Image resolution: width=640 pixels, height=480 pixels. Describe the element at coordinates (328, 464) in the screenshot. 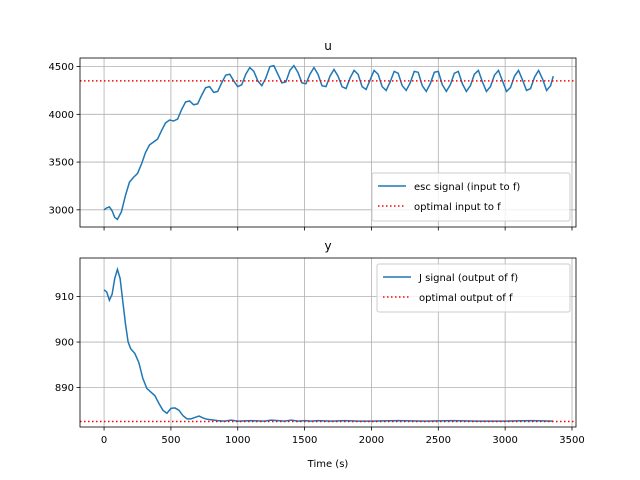

I see `x-axis-label: Time (s)` at that location.